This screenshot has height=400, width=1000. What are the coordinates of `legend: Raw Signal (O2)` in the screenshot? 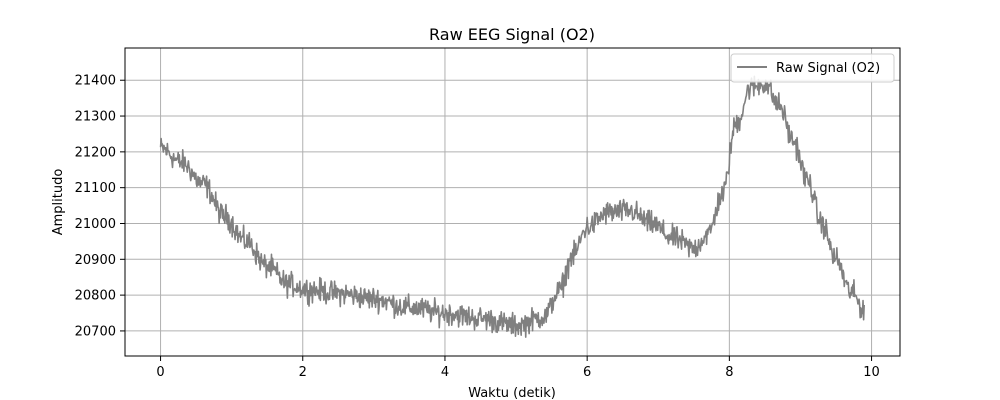 It's located at (812, 68).